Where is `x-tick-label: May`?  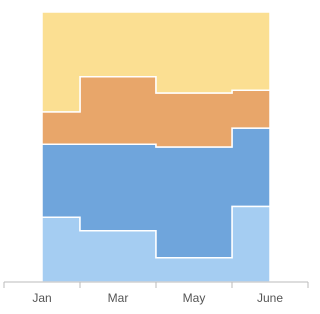
x-tick-label: May is located at coordinates (194, 298).